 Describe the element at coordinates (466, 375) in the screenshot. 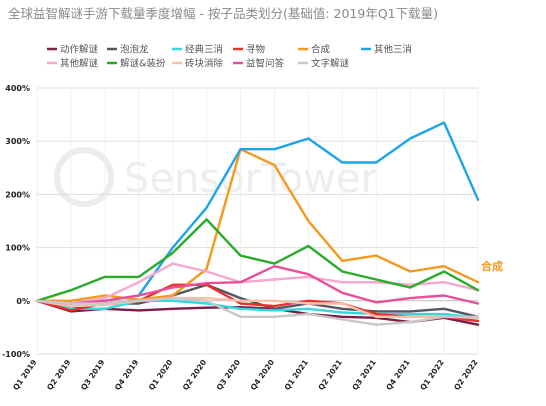

I see `x-tick-label: Q2 2022` at that location.